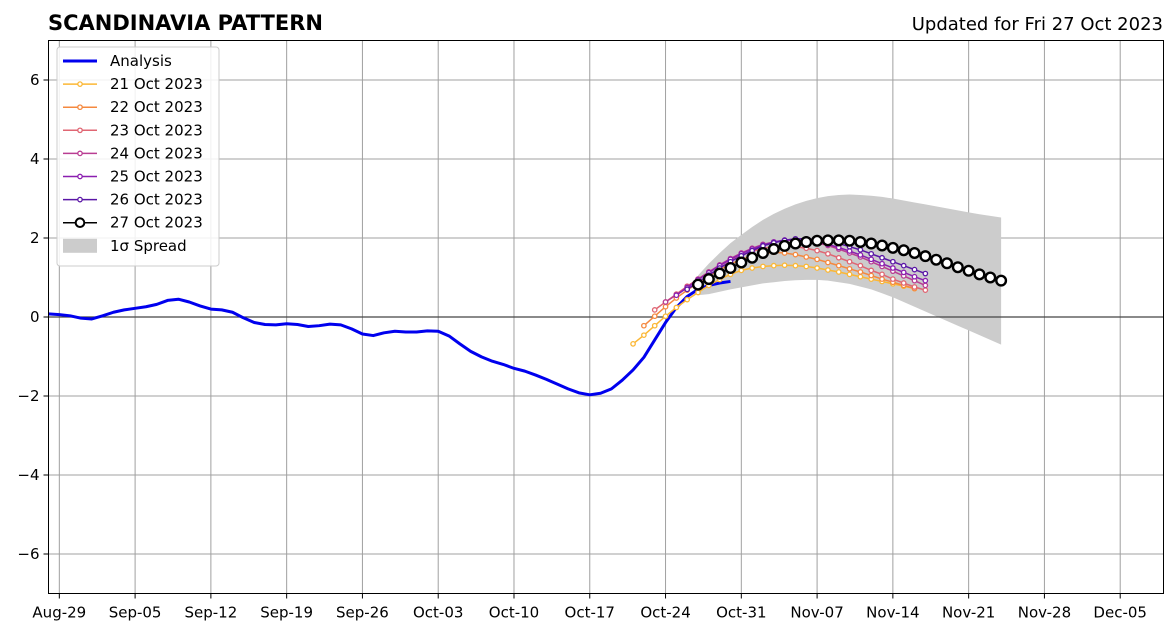 The width and height of the screenshot is (1176, 633). Describe the element at coordinates (28, 554) in the screenshot. I see `y-tick-label: −6` at that location.